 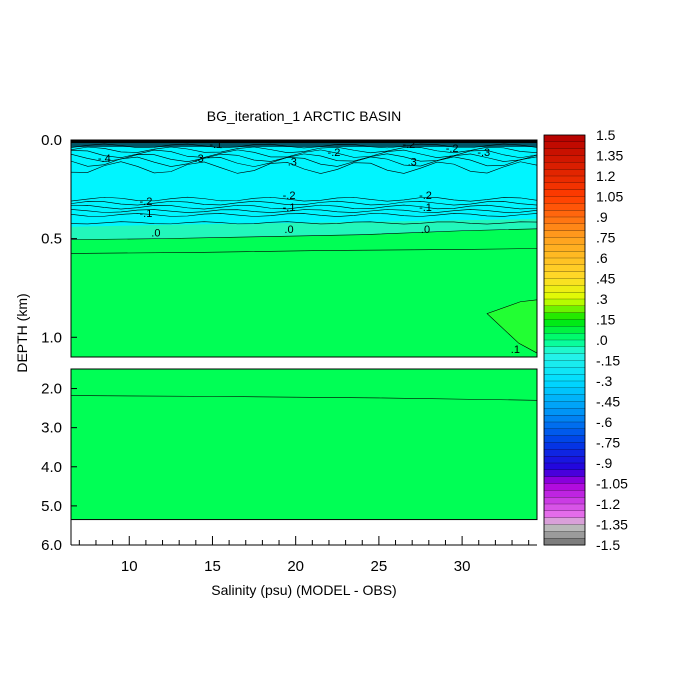 I want to click on y-tick-label: 4.0, so click(x=51, y=467).